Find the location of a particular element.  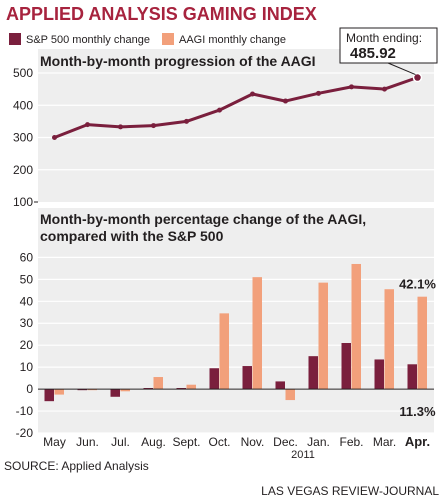

bar-chart-y-axis: -20 -10 0 10 20 30 40 50 60 is located at coordinates (25, 345).